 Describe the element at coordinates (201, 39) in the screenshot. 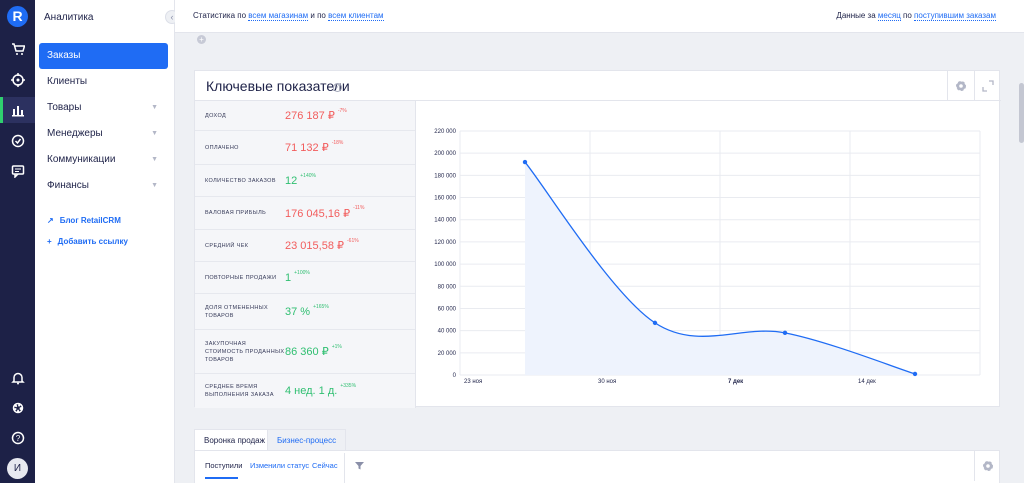

I see `add-widget-button: +` at that location.